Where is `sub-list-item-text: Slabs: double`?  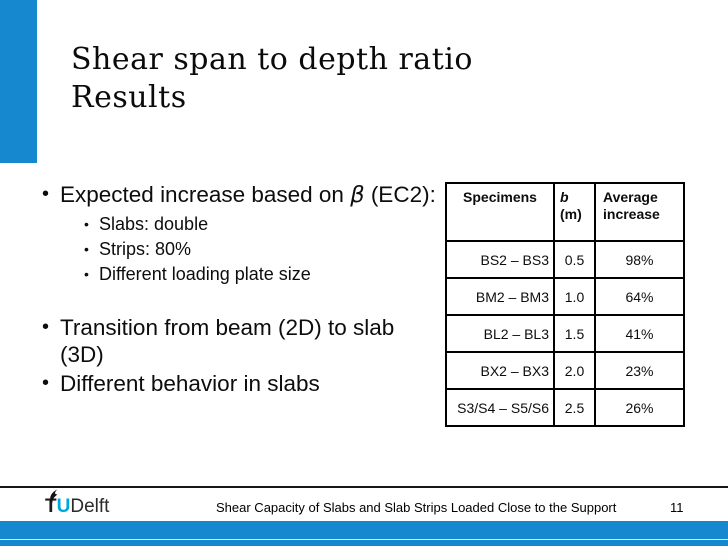
sub-list-item-text: Slabs: double is located at coordinates (154, 224).